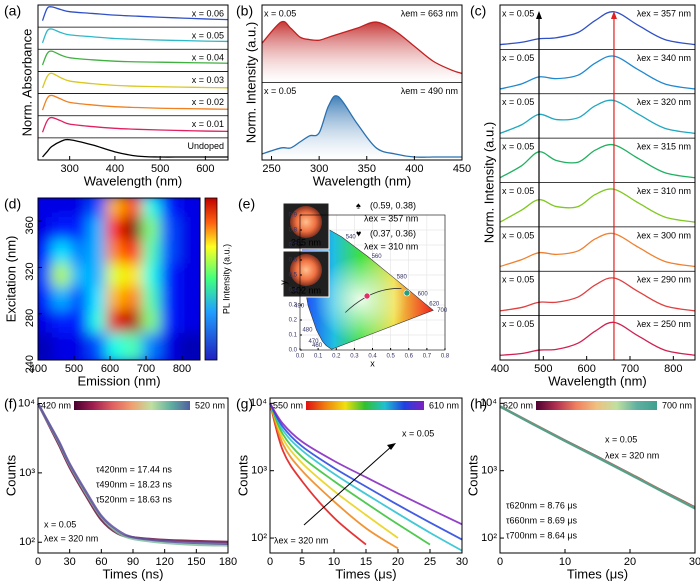 Image resolution: width=700 pixels, height=581 pixels. I want to click on x-tick-label: 0, so click(270, 562).